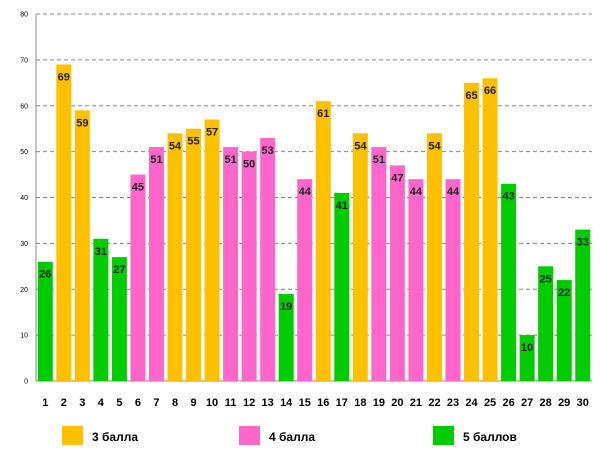 This screenshot has width=600, height=458. I want to click on x-tick-label: 21, so click(416, 403).